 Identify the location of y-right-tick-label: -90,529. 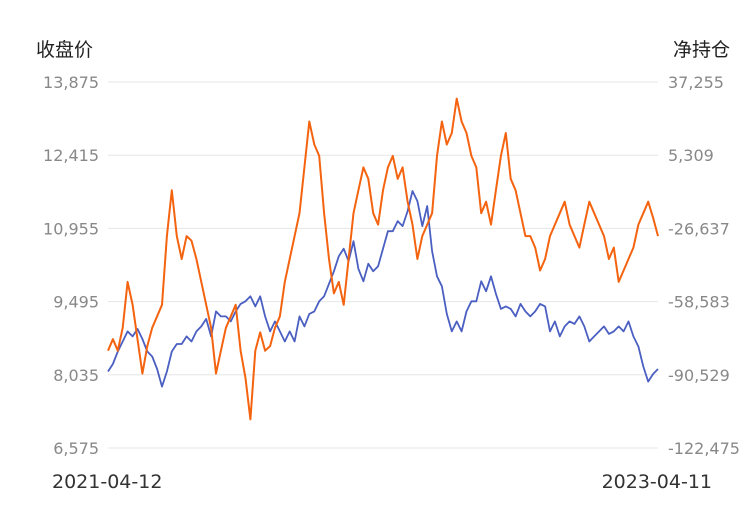
(699, 375).